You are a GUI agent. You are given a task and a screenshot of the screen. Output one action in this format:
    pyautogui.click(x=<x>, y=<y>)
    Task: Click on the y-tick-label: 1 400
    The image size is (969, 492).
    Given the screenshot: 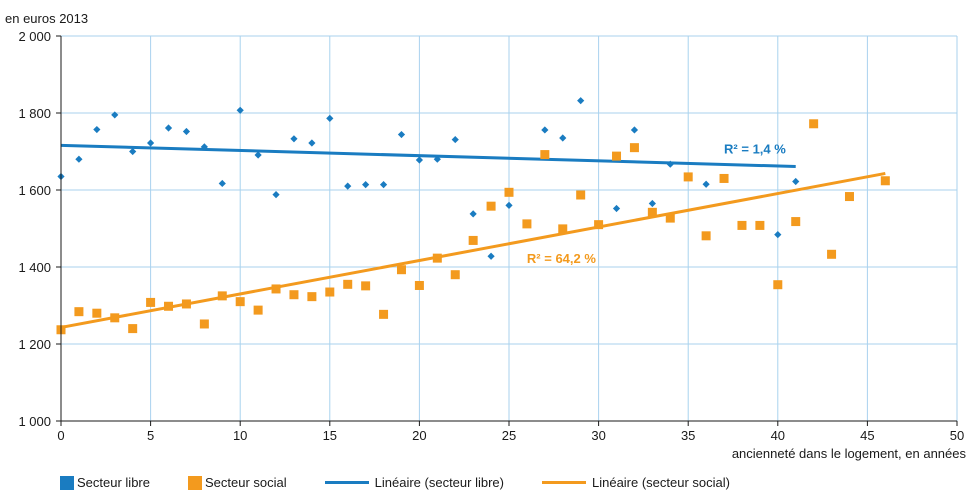 What is the action you would take?
    pyautogui.click(x=34, y=267)
    